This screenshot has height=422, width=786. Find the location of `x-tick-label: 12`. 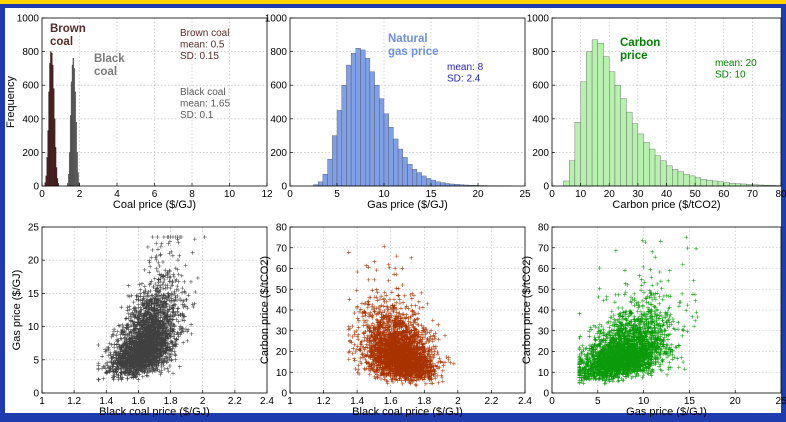

x-tick-label: 12 is located at coordinates (267, 194).